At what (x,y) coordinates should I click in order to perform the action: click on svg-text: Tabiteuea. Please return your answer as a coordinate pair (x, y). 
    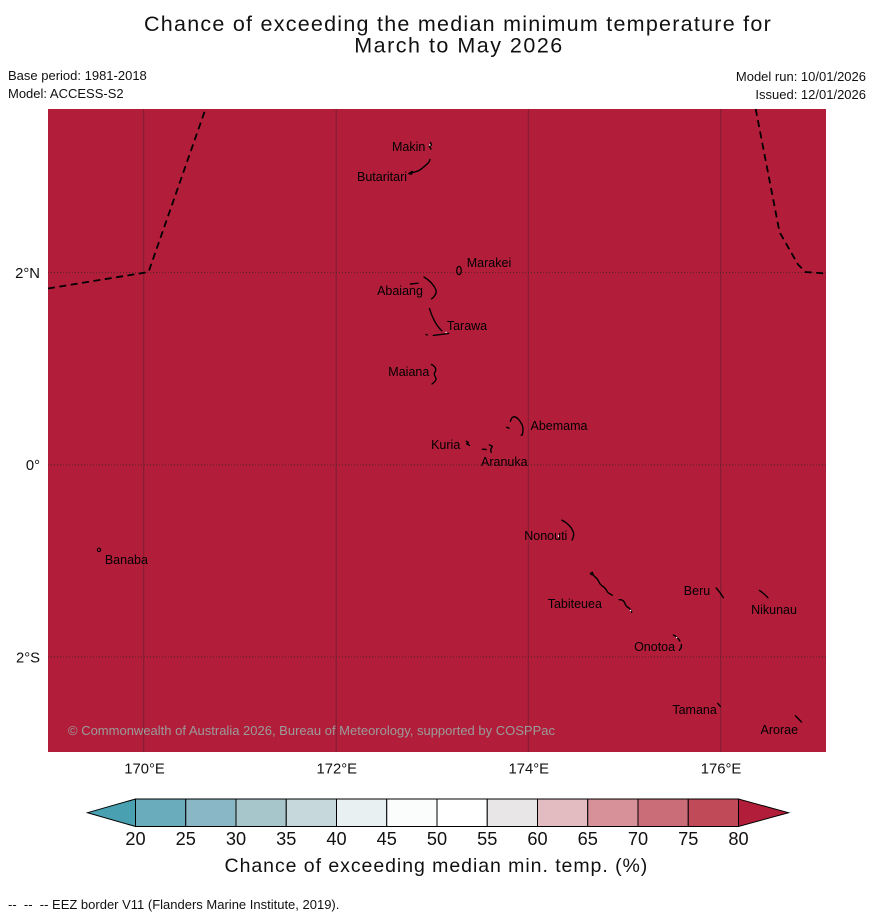
    Looking at the image, I should click on (575, 604).